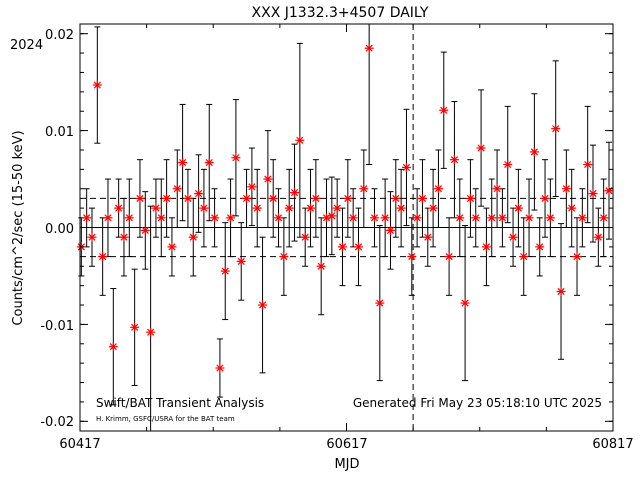 The width and height of the screenshot is (640, 480). What do you see at coordinates (165, 419) in the screenshot?
I see `footer-left-credit: H. Krimm, GSFC/USRA for the BAT team` at bounding box center [165, 419].